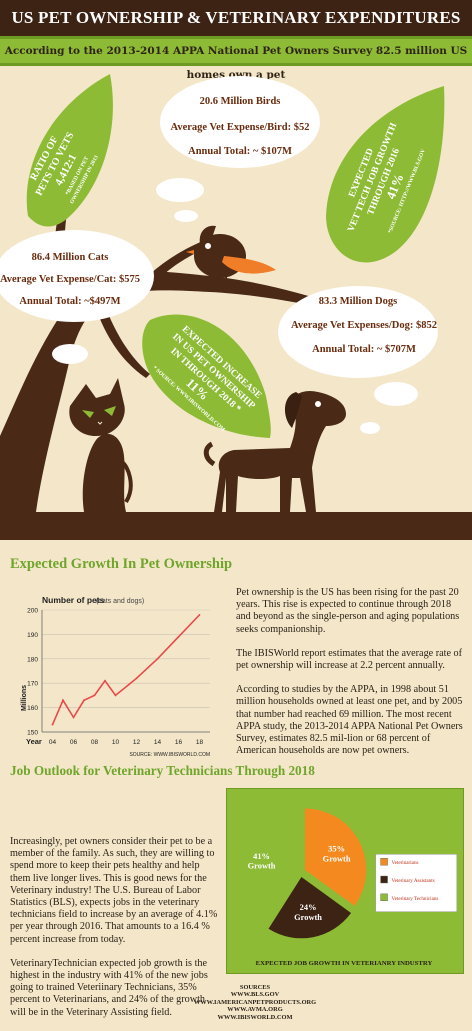  Describe the element at coordinates (274, 451) in the screenshot. I see `dog-icon` at that location.